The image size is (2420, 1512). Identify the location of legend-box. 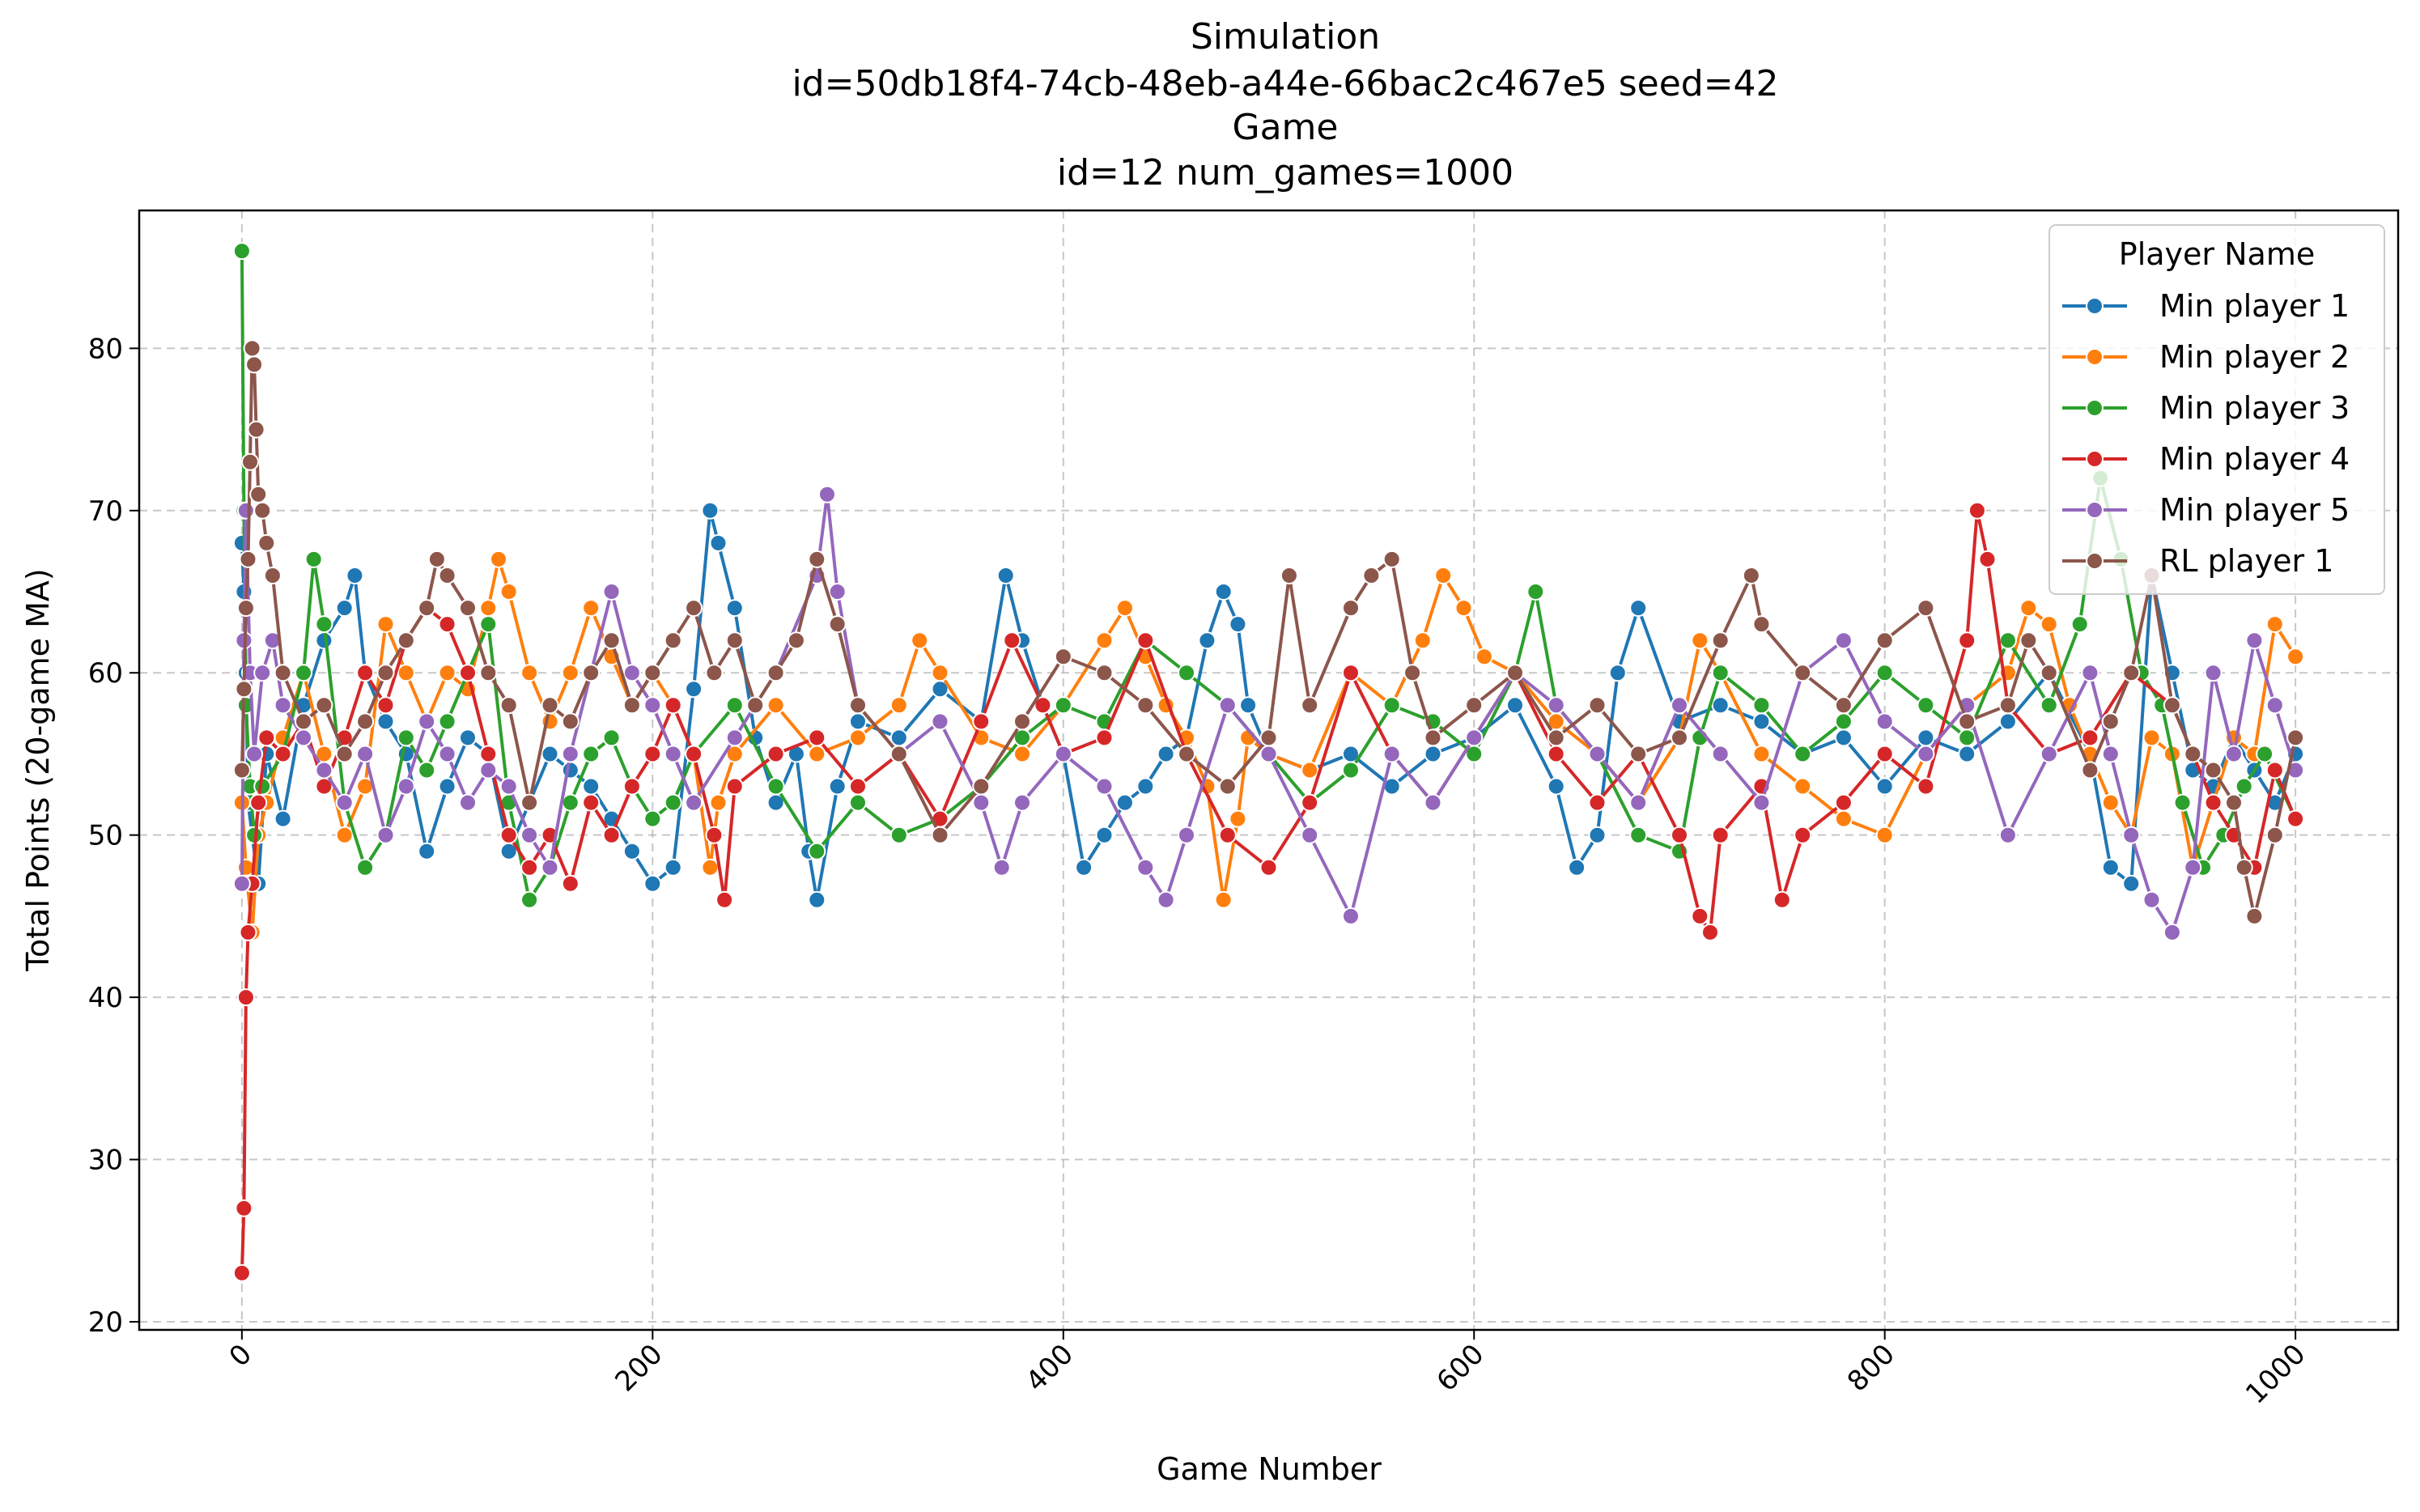
(2217, 409).